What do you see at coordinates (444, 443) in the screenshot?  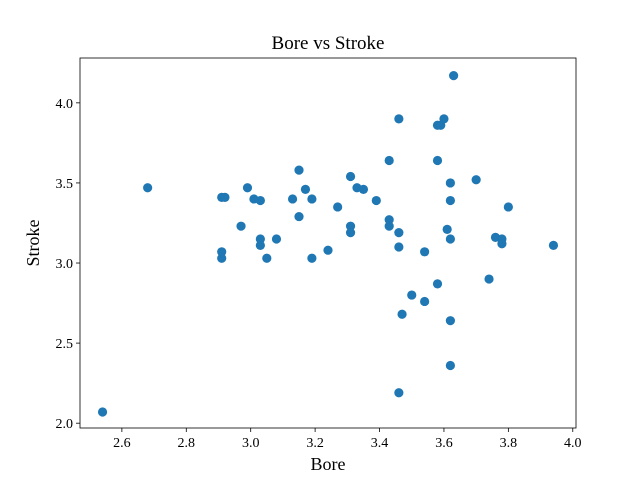 I see `x-tick-label: 3.6` at bounding box center [444, 443].